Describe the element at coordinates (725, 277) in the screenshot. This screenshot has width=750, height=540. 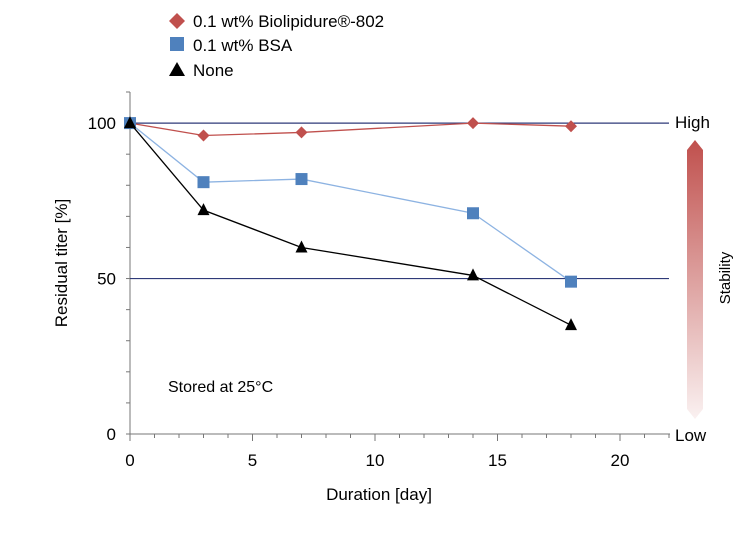
I see `stability-label: Stability` at that location.